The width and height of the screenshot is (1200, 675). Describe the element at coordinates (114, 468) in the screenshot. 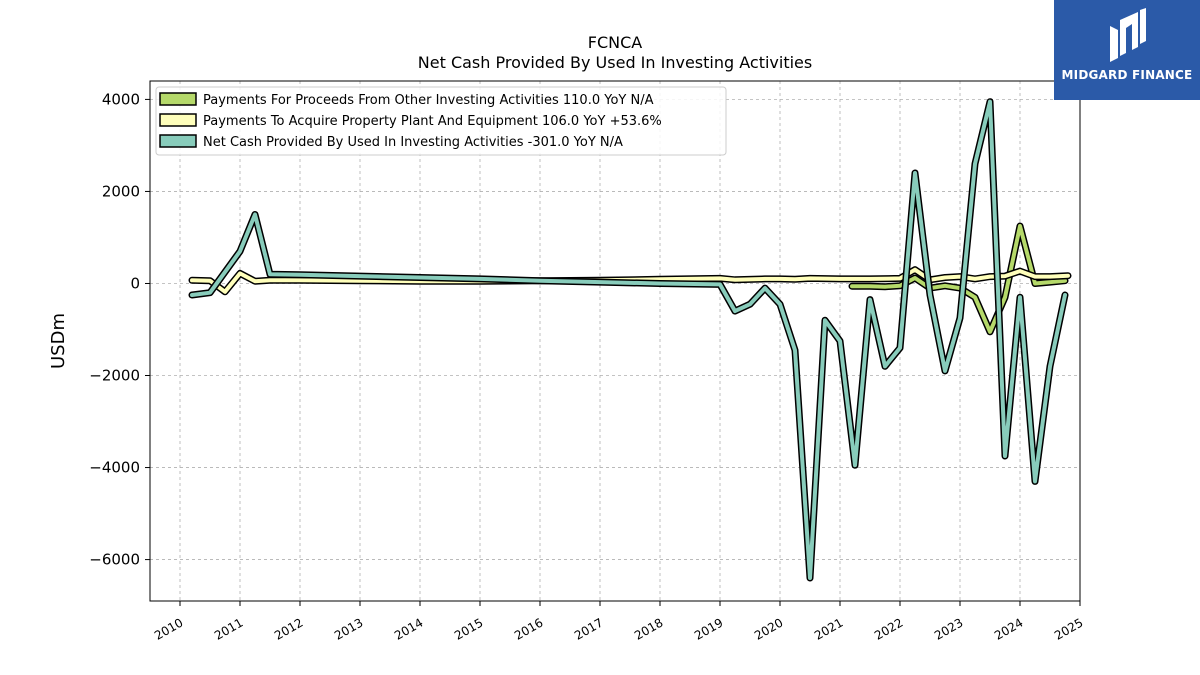

I see `y-tick-label: −4000` at that location.